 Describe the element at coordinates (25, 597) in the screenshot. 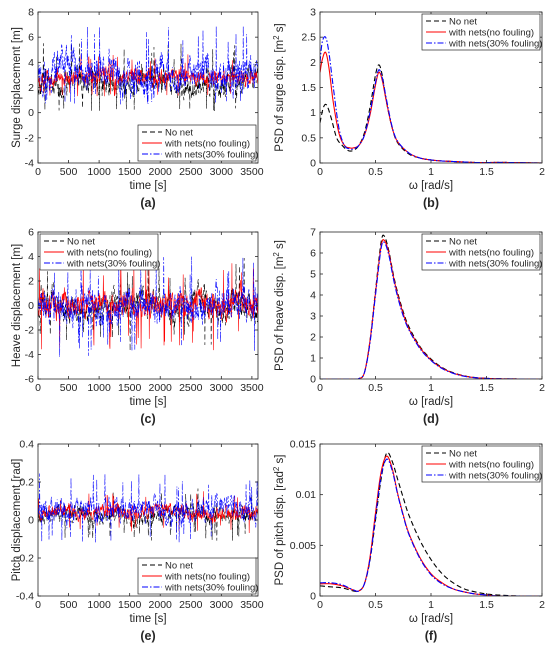

I see `y-tick-label: -0.4` at that location.